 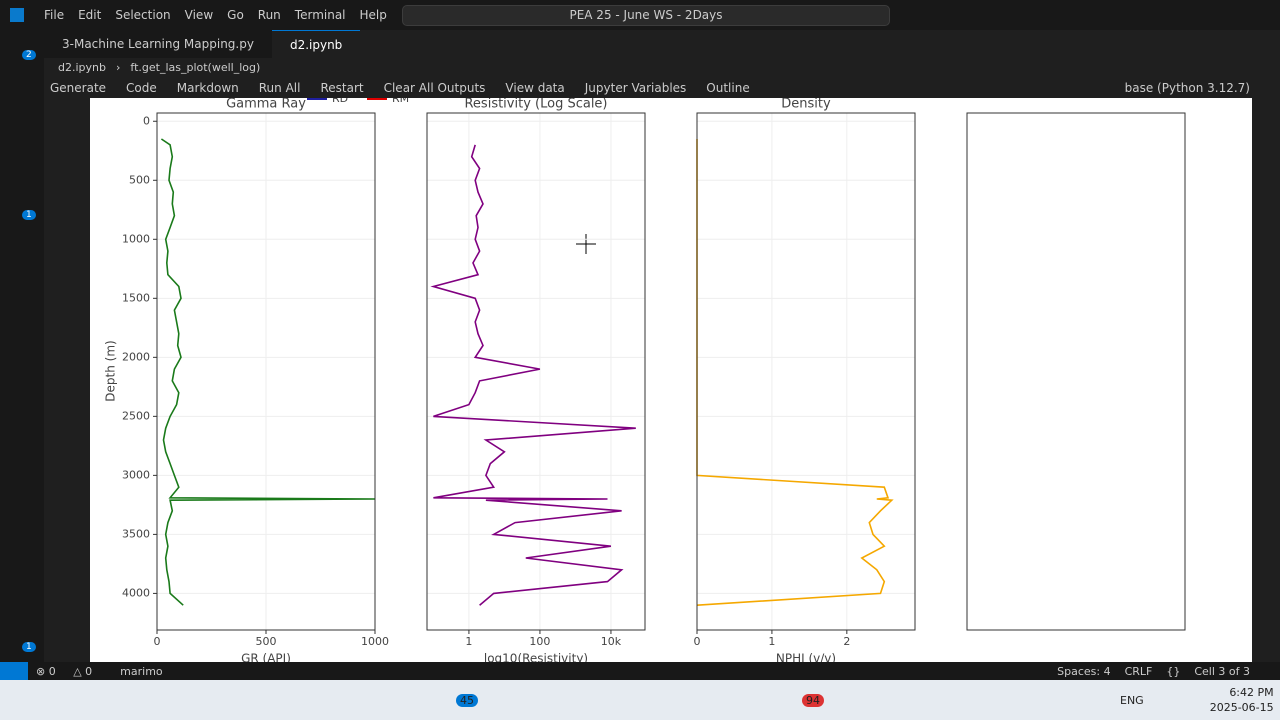 I want to click on y-tick-label: 500, so click(x=139, y=179).